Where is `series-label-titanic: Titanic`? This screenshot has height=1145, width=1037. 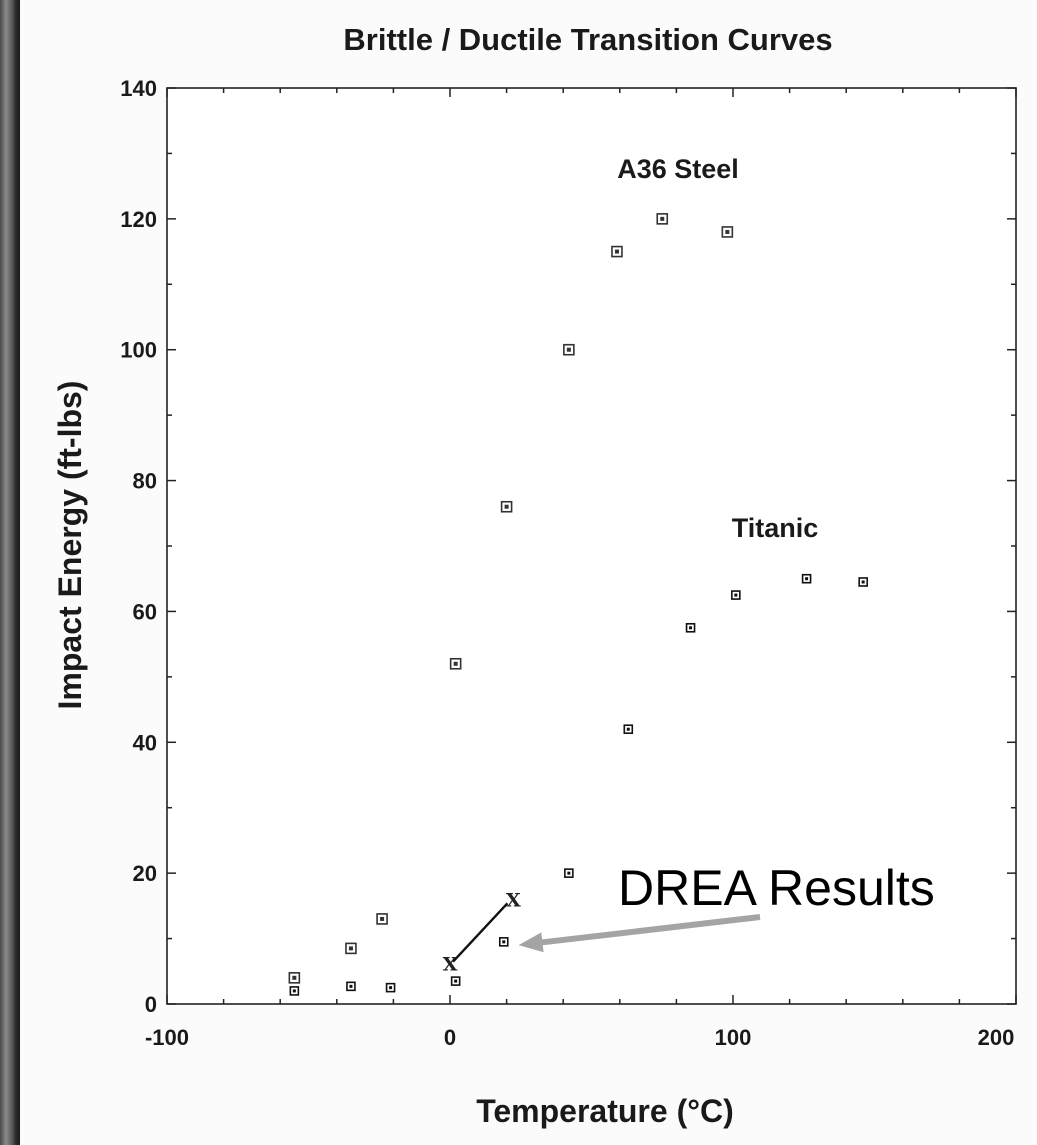 series-label-titanic: Titanic is located at coordinates (775, 528).